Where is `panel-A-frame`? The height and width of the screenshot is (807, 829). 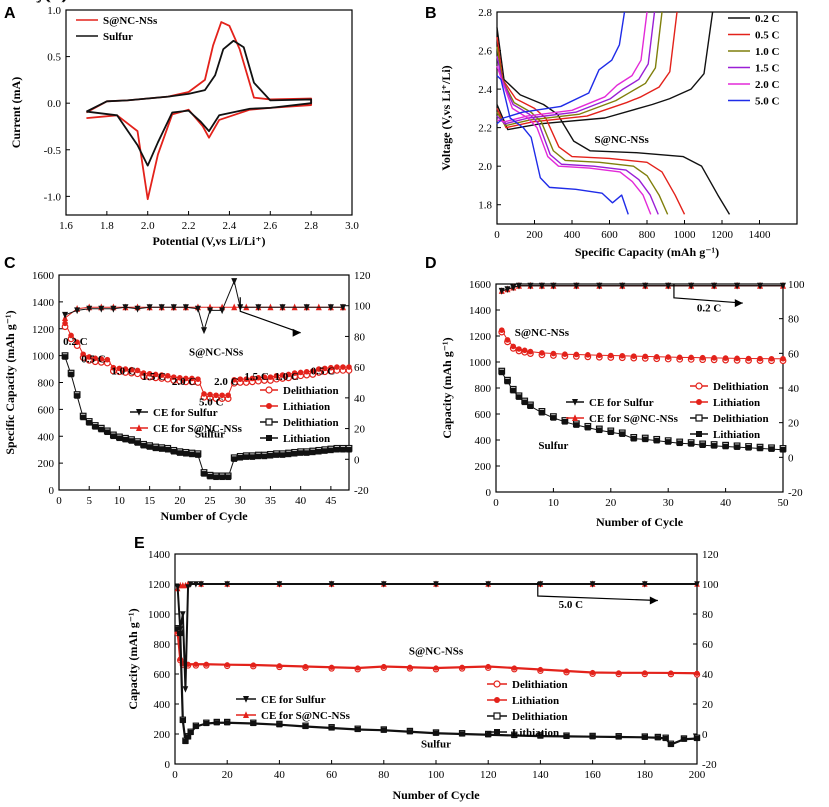 panel-A-frame is located at coordinates (209, 112).